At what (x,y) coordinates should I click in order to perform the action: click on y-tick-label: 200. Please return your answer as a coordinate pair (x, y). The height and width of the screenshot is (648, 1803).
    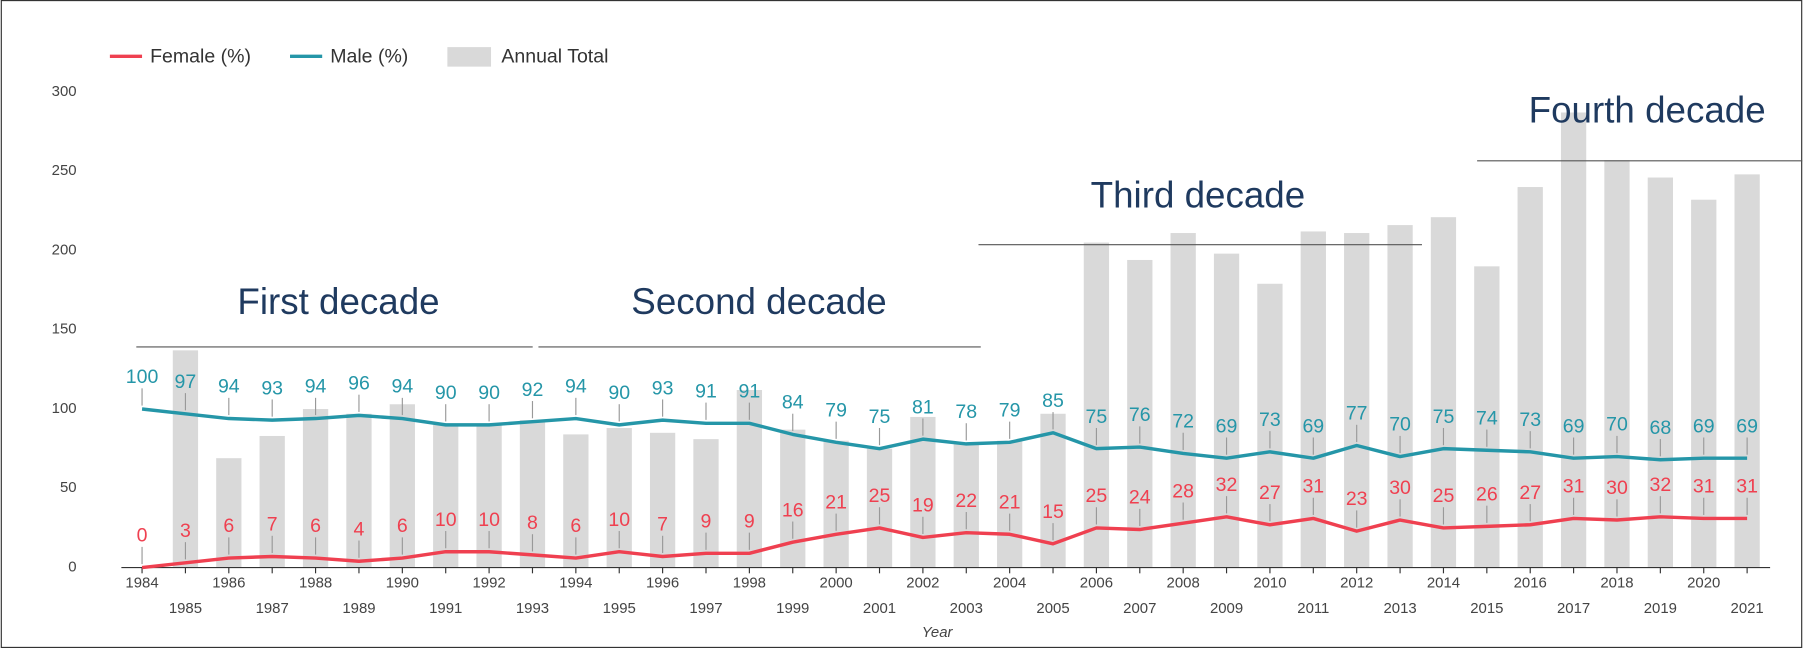
    Looking at the image, I should click on (64, 249).